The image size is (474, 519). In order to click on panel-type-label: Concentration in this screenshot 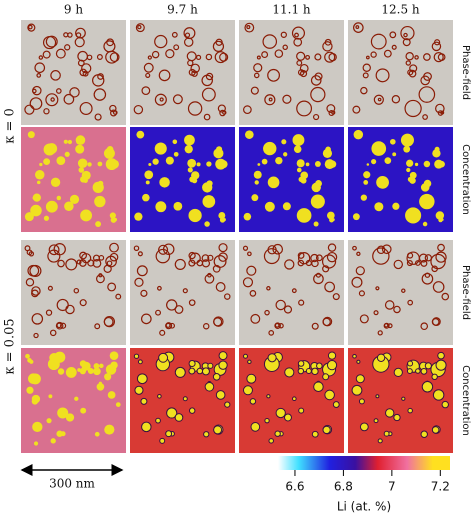, I will do `click(465, 400)`.